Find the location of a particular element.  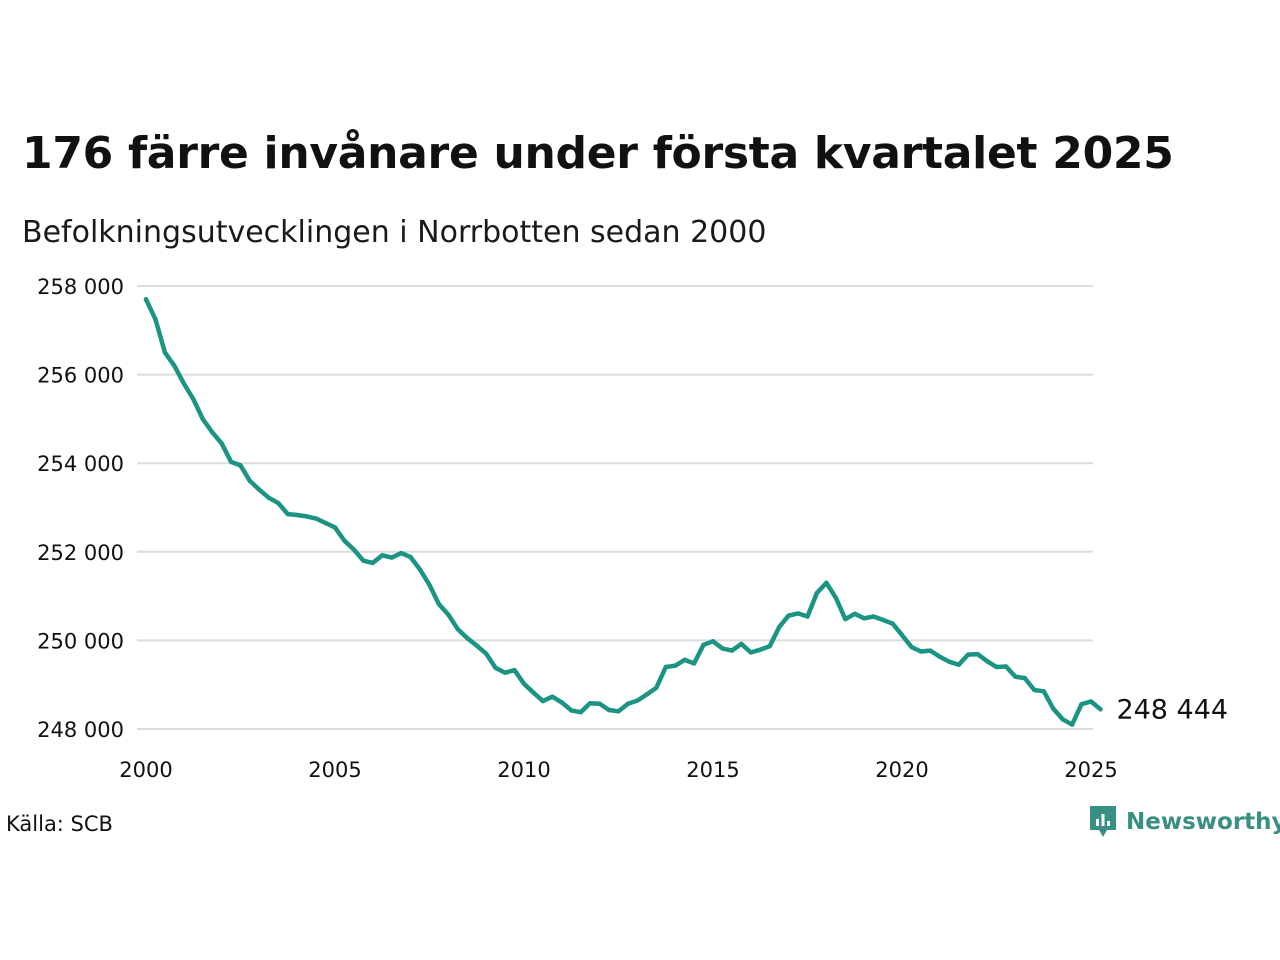

x-axis-ticks: 2000 2005 2010 2015 2020 2025 is located at coordinates (618, 770).